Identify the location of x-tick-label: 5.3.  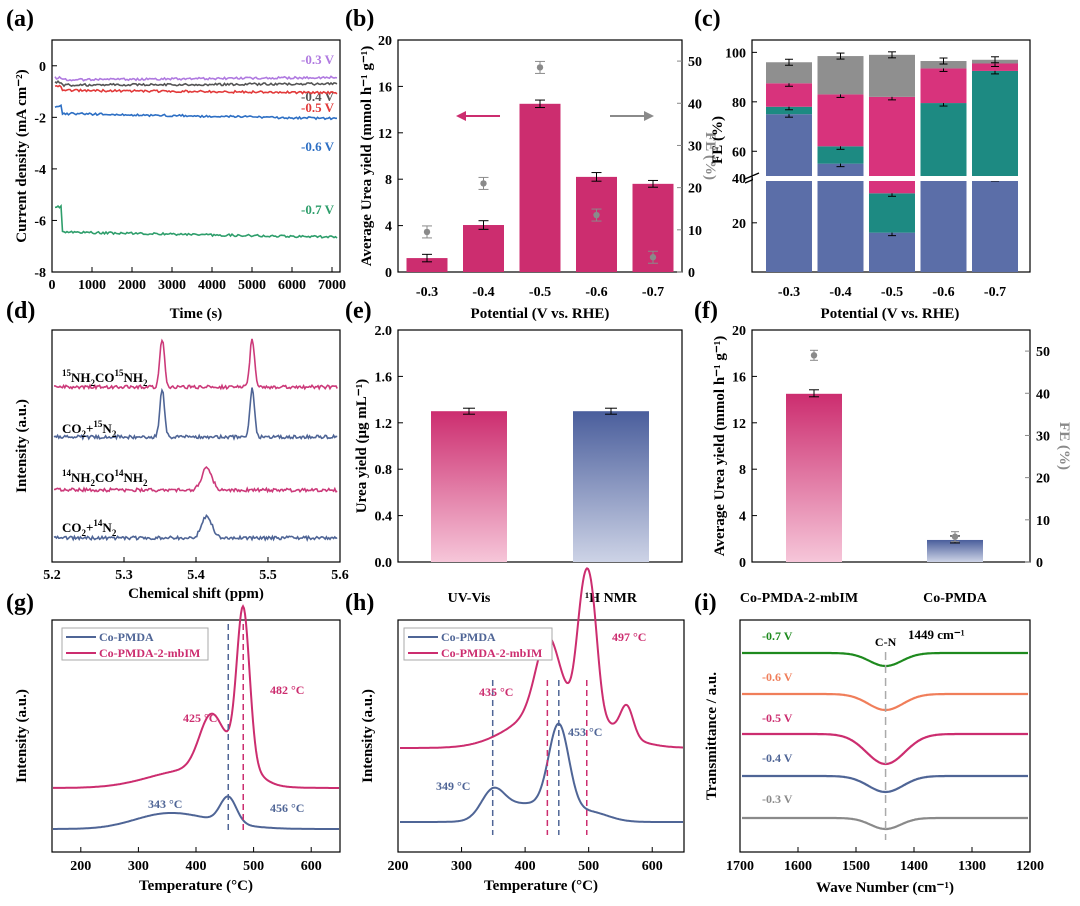
(124, 575).